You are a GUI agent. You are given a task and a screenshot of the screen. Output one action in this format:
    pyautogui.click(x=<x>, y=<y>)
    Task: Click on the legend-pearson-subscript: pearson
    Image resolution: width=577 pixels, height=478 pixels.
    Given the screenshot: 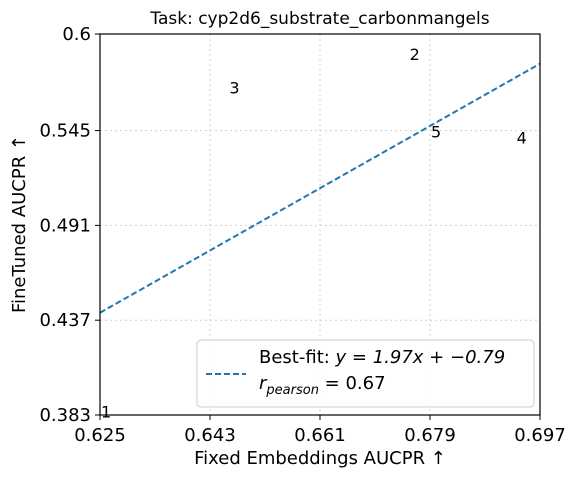 What is the action you would take?
    pyautogui.click(x=292, y=390)
    